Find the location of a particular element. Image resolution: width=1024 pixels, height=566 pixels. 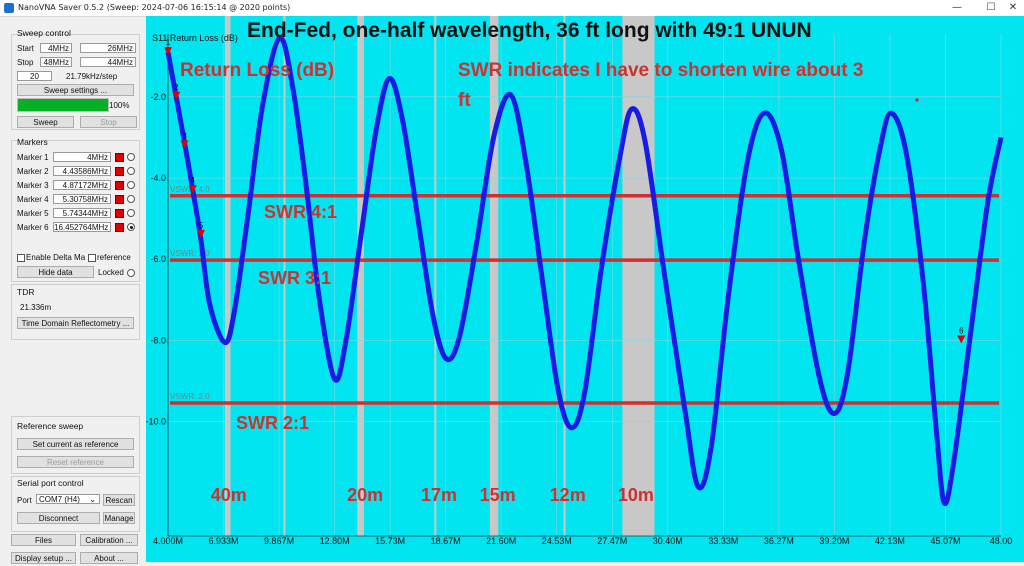

x-tick-label-8: 27.47M is located at coordinates (612, 541).